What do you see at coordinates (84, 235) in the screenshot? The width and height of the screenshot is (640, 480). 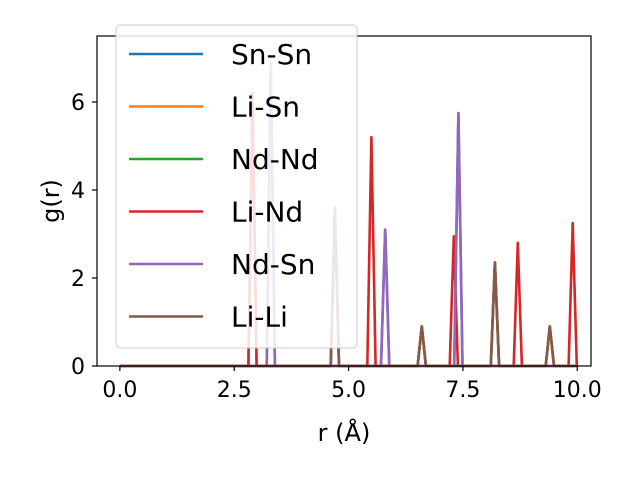 I see `y-axis-ticks: 0 2 4 6` at bounding box center [84, 235].